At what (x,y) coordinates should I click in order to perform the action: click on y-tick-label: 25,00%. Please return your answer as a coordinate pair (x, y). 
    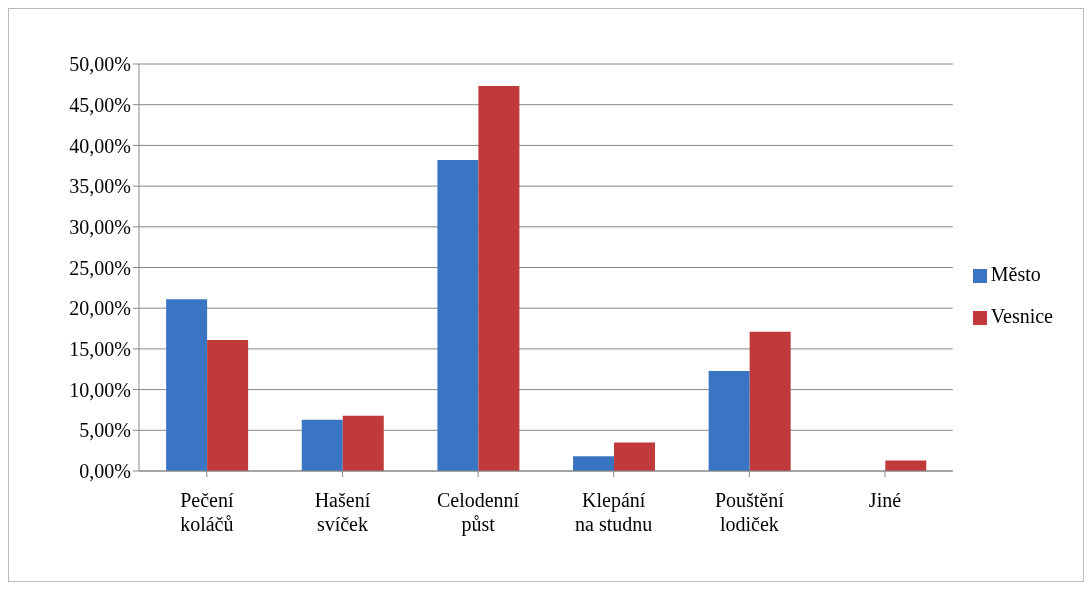
    Looking at the image, I should click on (100, 267).